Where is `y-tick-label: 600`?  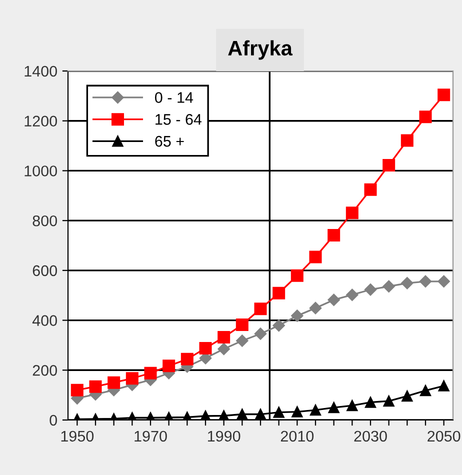
y-tick-label: 600 is located at coordinates (44, 270).